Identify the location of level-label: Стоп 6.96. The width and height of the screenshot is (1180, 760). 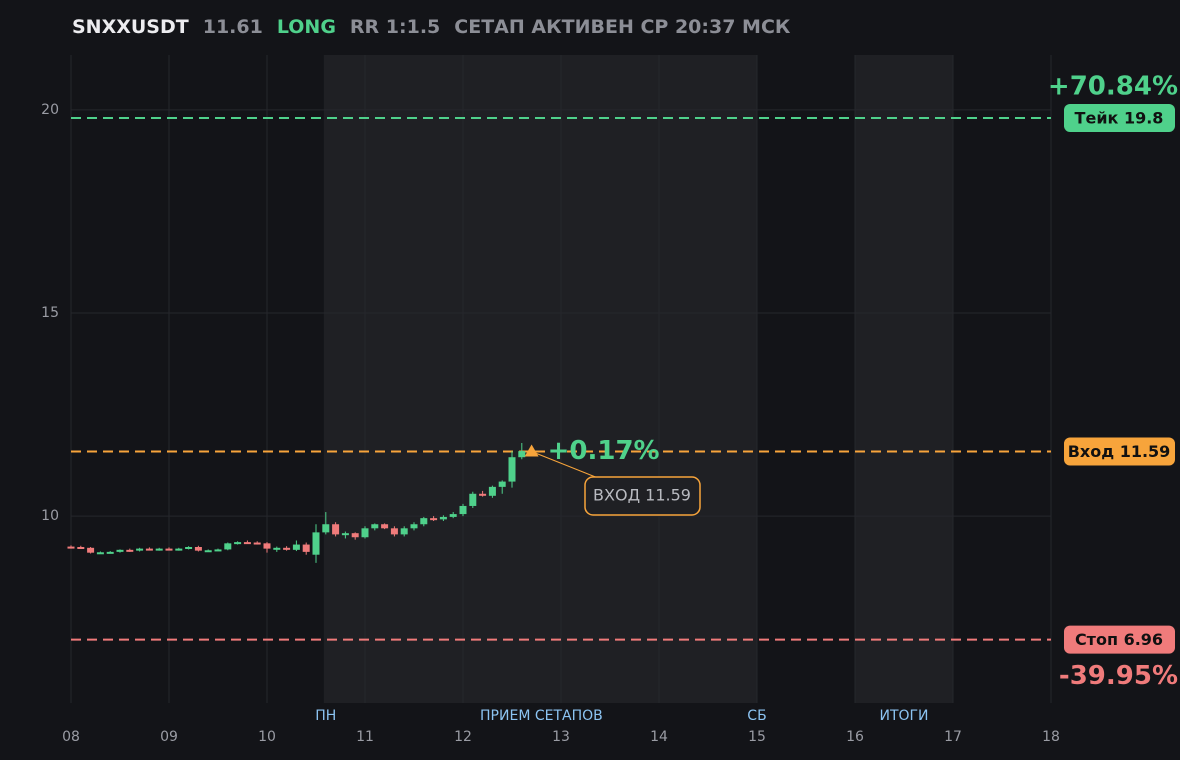
(1119, 639).